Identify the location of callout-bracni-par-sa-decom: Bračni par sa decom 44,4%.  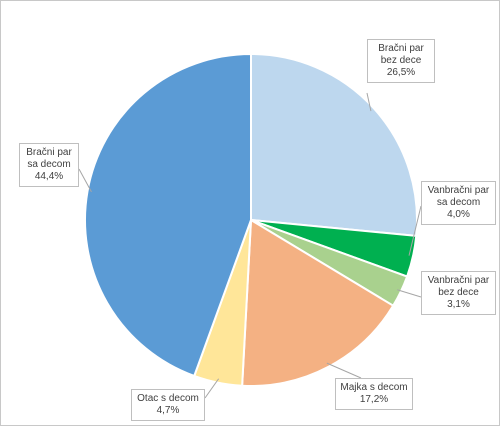
(49, 165).